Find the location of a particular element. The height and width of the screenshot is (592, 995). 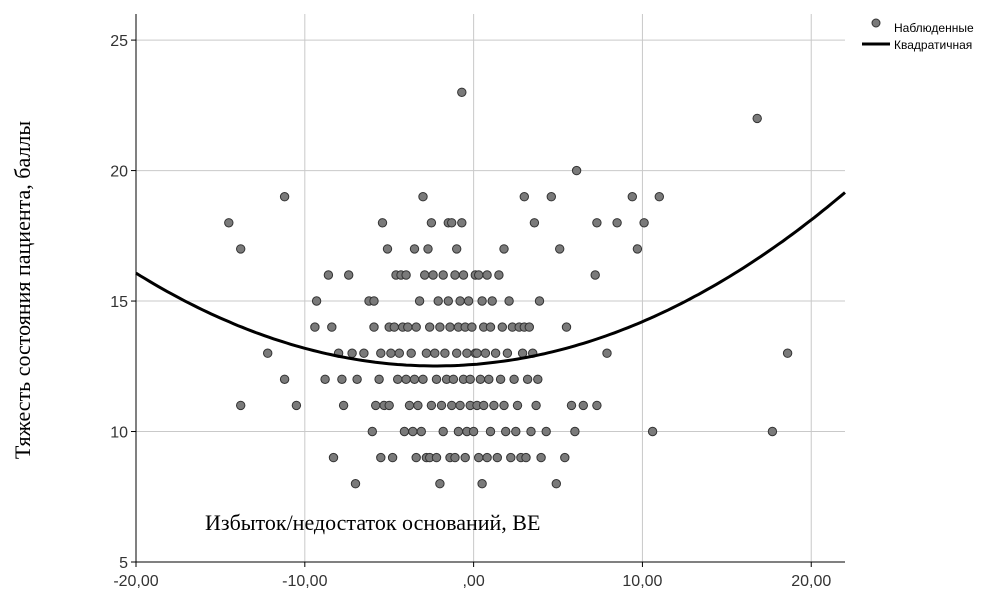

x-axis-ticks: -20,00 -10,00 ,00 10,00 20,00 is located at coordinates (472, 576).